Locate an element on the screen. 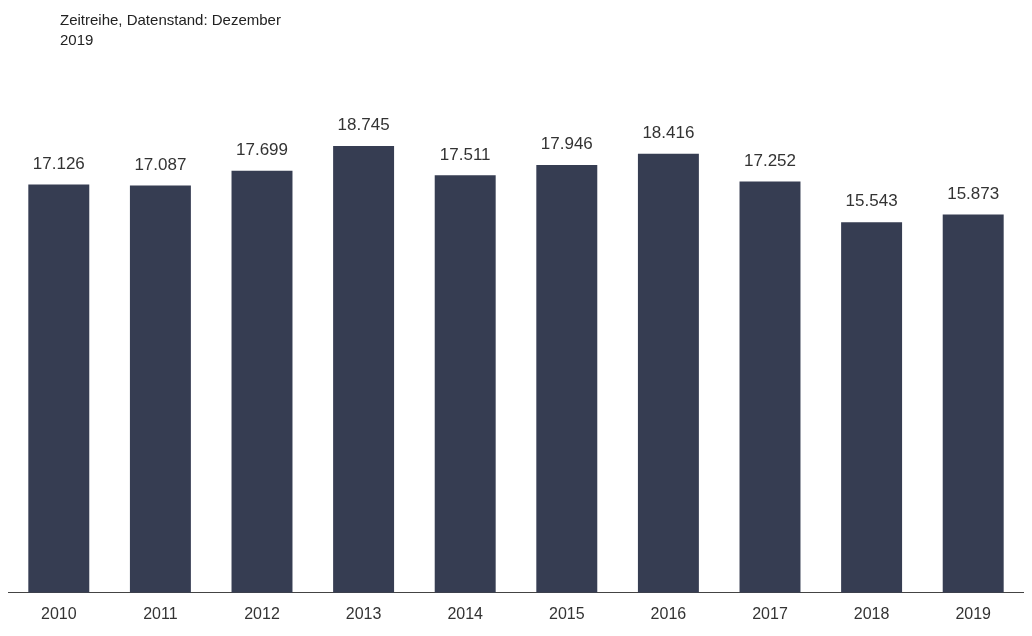 The width and height of the screenshot is (1032, 636). x-tick-label: 2012 is located at coordinates (262, 613).